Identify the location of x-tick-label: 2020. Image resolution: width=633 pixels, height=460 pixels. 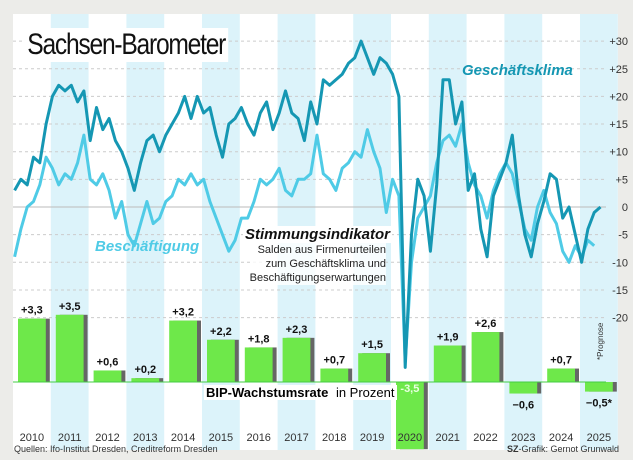
(410, 438).